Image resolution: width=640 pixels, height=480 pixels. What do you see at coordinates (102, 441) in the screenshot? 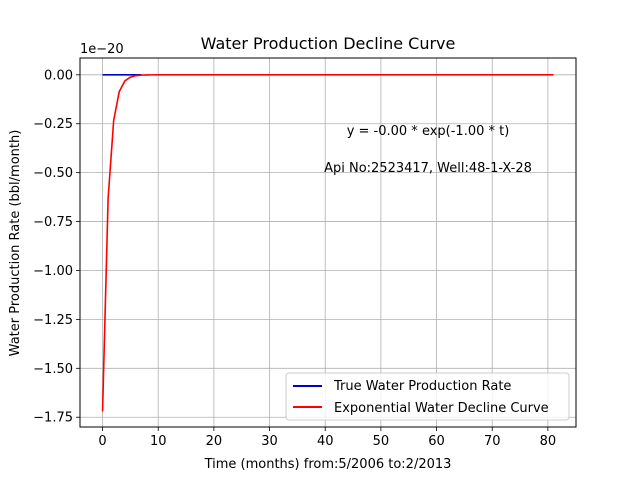
I see `x-tick-label: 0` at bounding box center [102, 441].